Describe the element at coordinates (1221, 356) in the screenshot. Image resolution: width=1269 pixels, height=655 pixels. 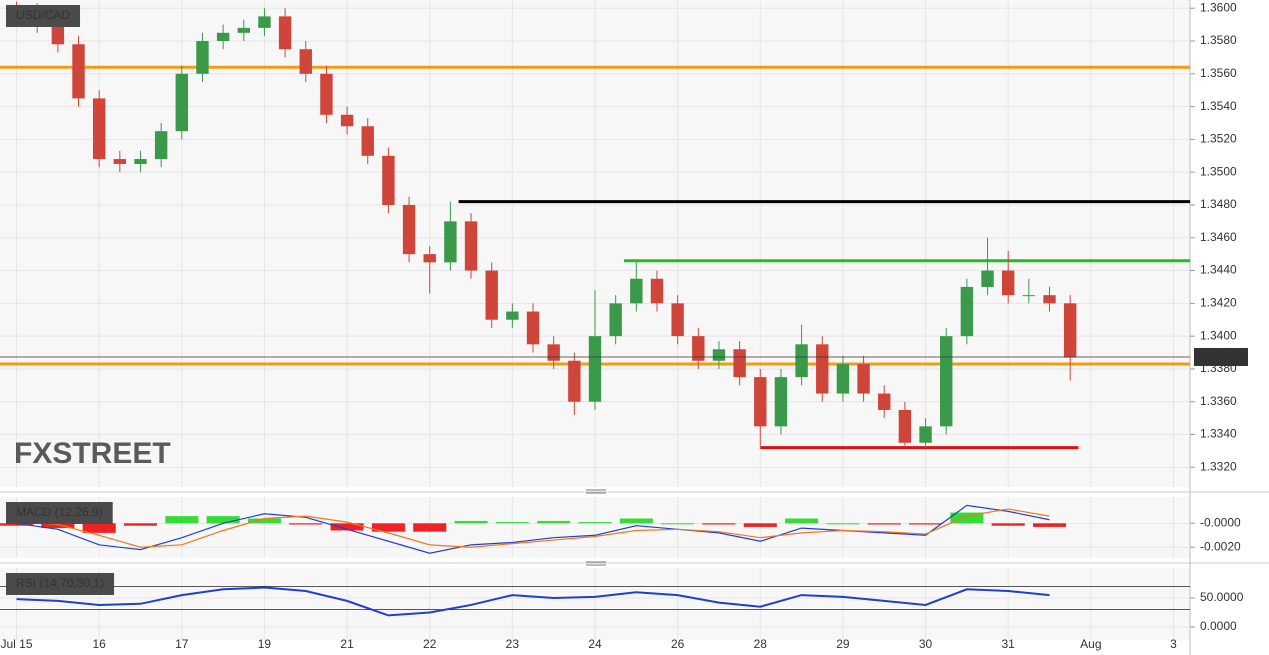
I see `last-price-box` at that location.